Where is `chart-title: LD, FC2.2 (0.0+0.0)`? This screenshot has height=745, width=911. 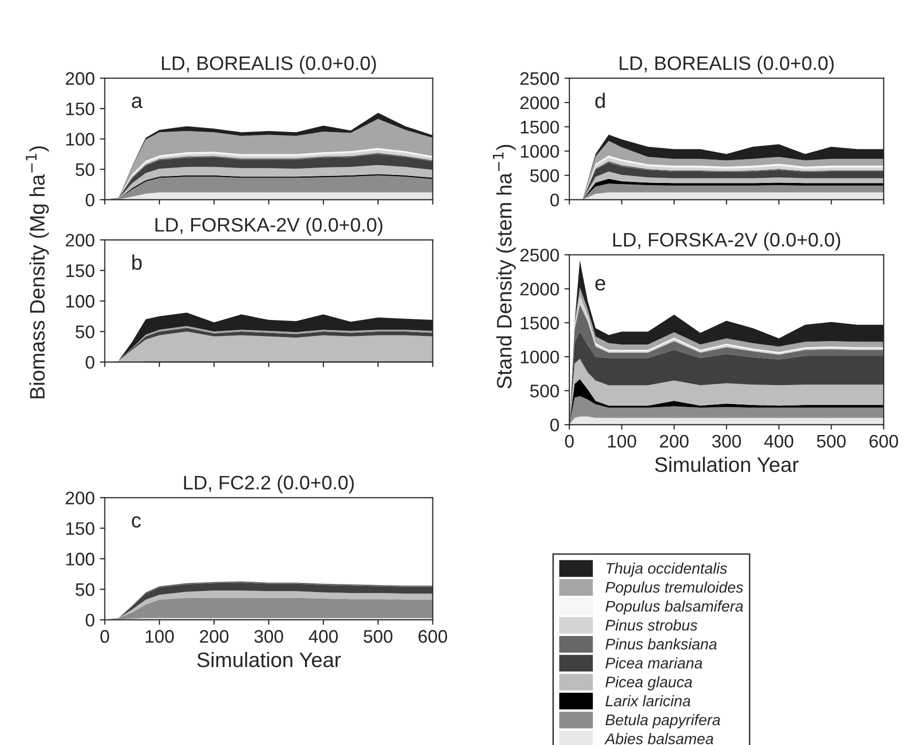 chart-title: LD, FC2.2 (0.0+0.0) is located at coordinates (269, 484).